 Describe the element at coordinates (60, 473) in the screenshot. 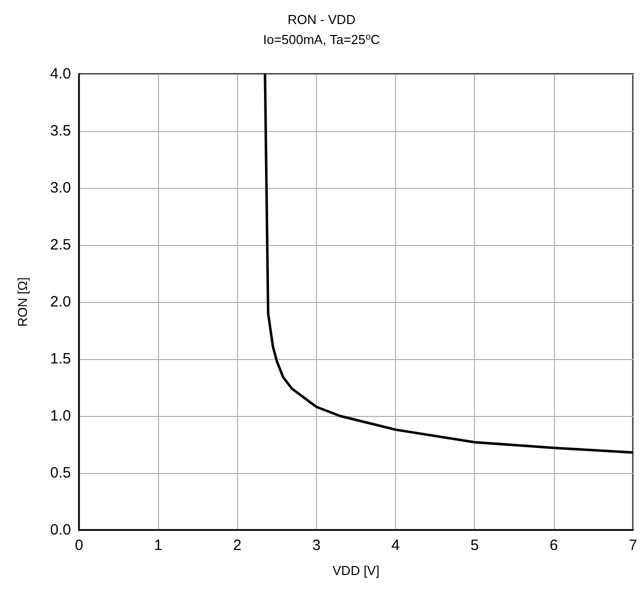

I see `y-tick-label: 0.5` at that location.